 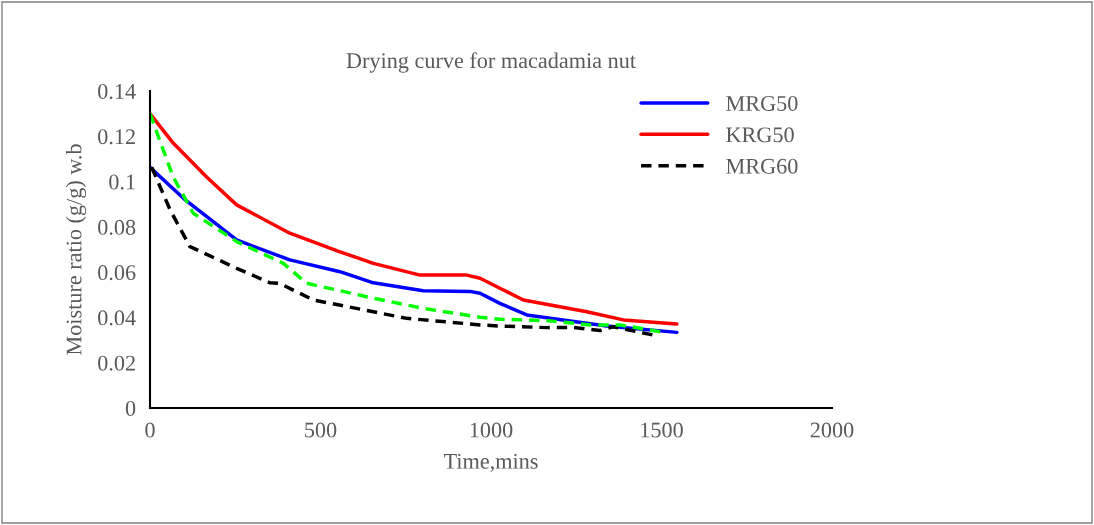 I want to click on legend-label: MRG50, so click(x=762, y=103).